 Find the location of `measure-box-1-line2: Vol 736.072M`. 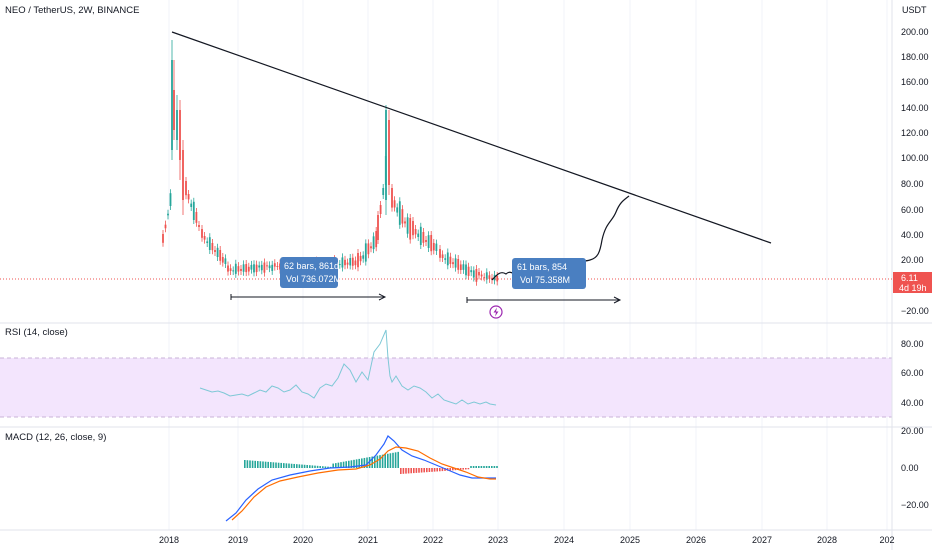

measure-box-1-line2: Vol 736.072M is located at coordinates (313, 279).